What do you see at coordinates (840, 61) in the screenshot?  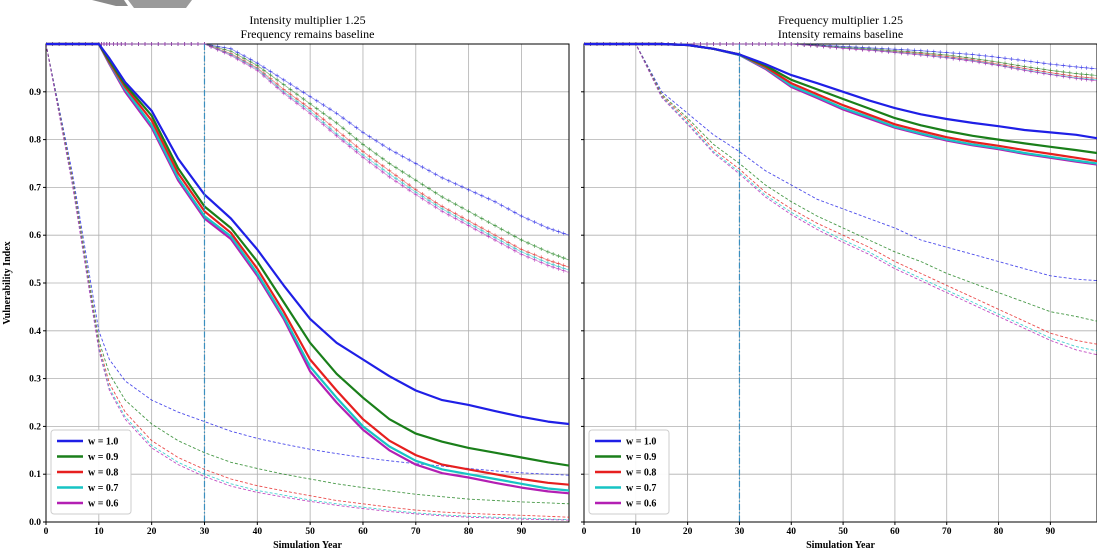 I see `plus-series-line` at bounding box center [840, 61].